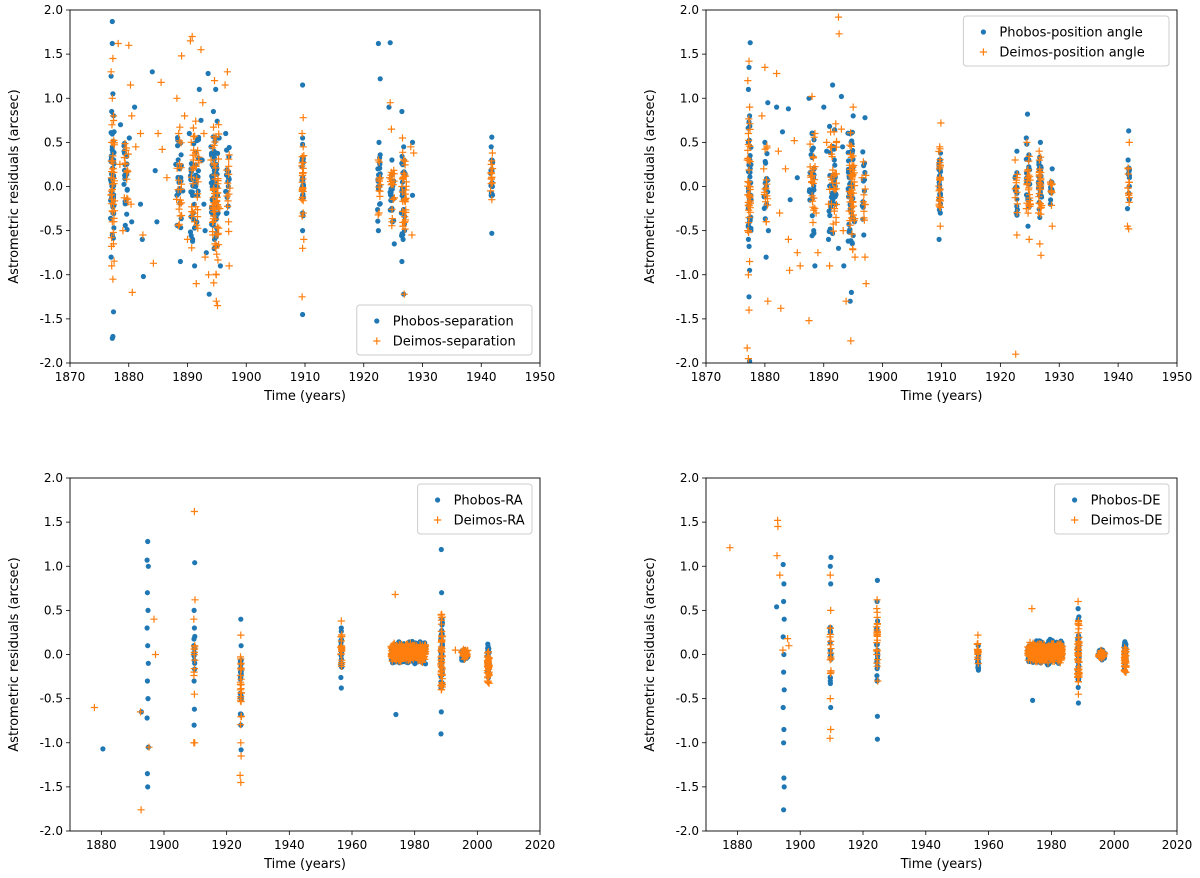 The height and width of the screenshot is (878, 1200). Describe the element at coordinates (53, 10) in the screenshot. I see `y-tick-label: 2.0` at that location.